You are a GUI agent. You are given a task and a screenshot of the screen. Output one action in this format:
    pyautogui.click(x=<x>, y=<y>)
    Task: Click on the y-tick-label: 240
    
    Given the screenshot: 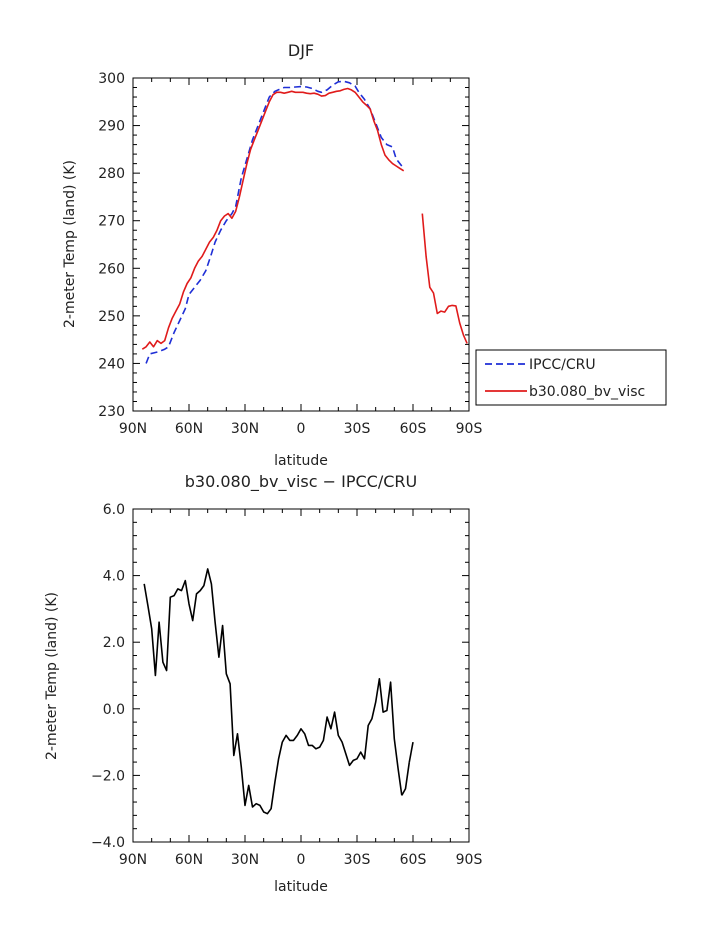 What is the action you would take?
    pyautogui.click(x=111, y=364)
    